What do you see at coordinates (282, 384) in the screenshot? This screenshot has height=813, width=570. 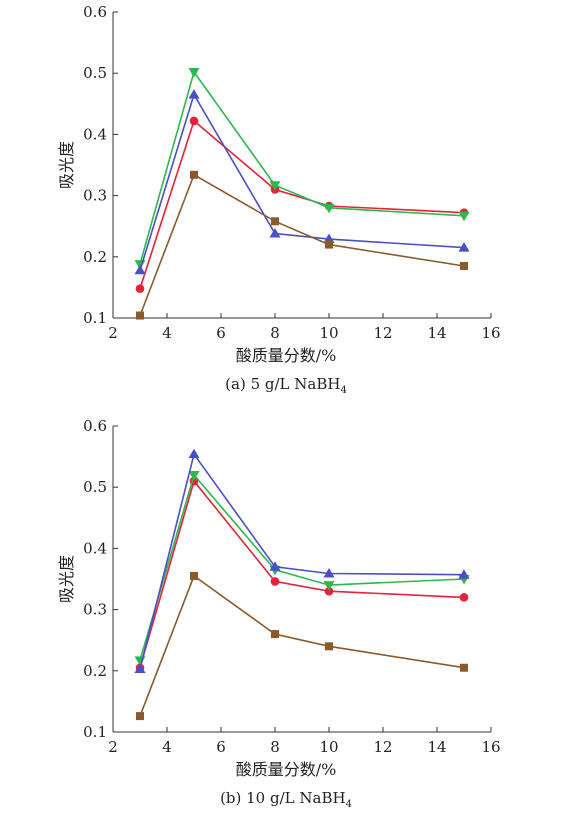 I see `caption-text: (a) 5 g/L NaBH` at bounding box center [282, 384].